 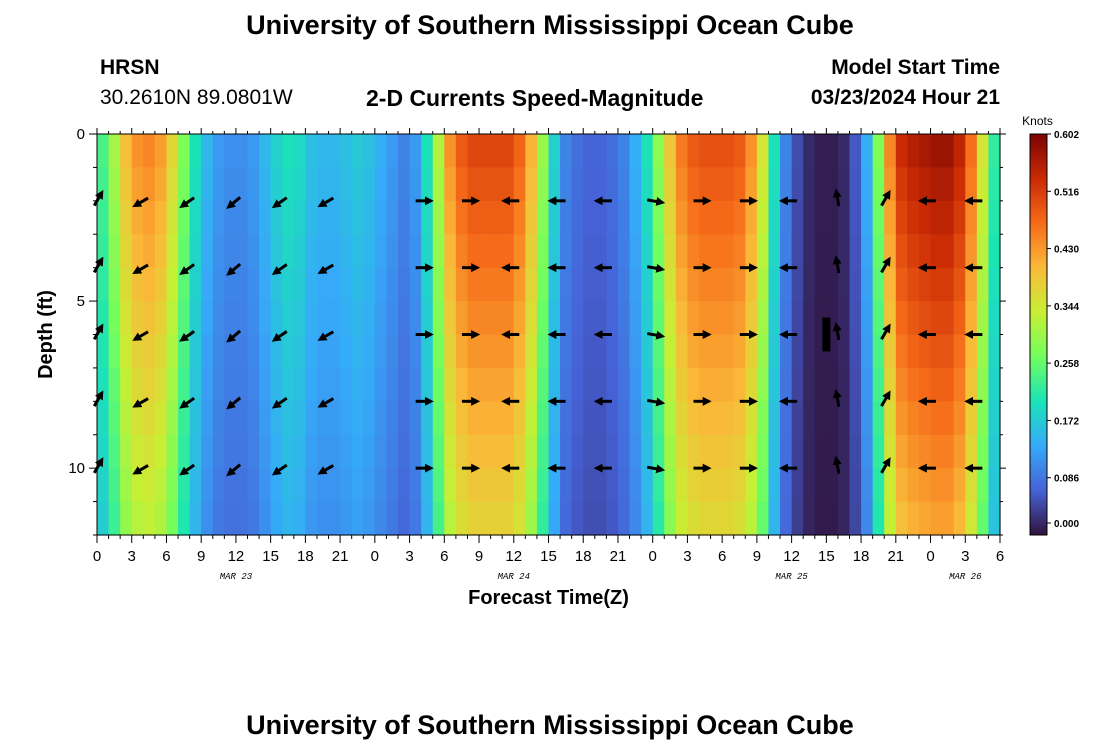 I want to click on colorbar-label: Knots, so click(x=1037, y=121).